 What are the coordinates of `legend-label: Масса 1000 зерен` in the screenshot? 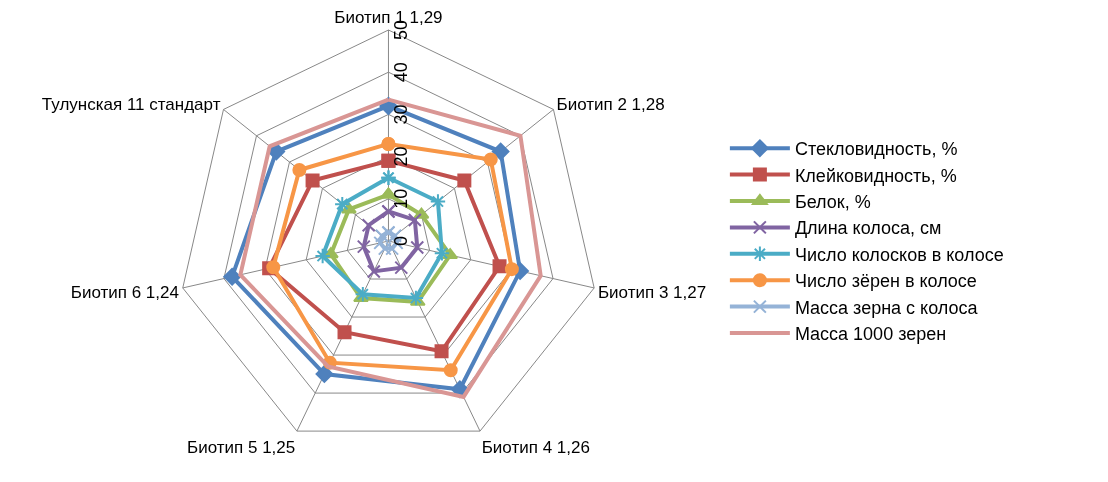 It's located at (870, 334).